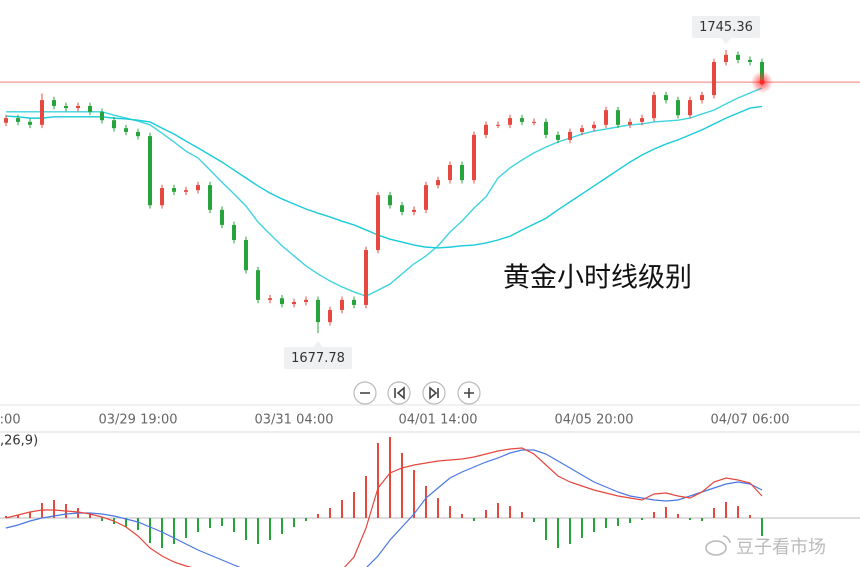 This screenshot has width=860, height=567. I want to click on macd-label: ,26,9), so click(19, 441).